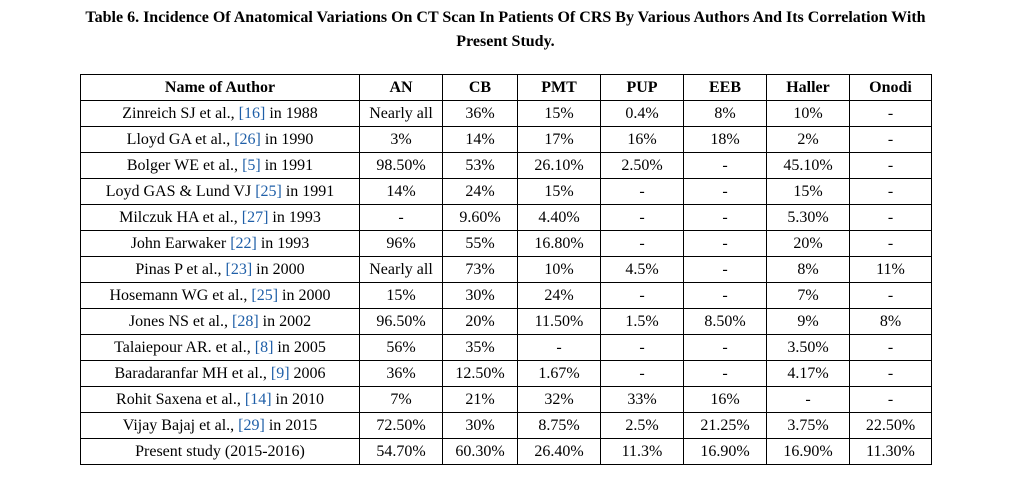 This screenshot has width=1011, height=492. What do you see at coordinates (401, 191) in the screenshot?
I see `cell-an: 14%` at bounding box center [401, 191].